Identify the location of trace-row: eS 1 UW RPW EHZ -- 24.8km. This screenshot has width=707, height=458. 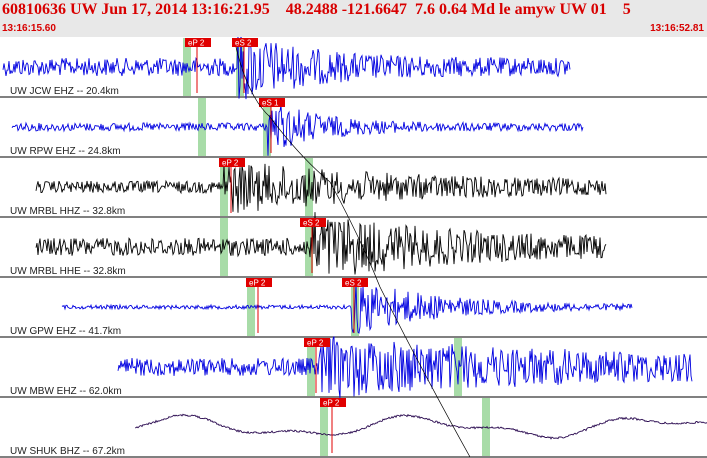
(353, 128).